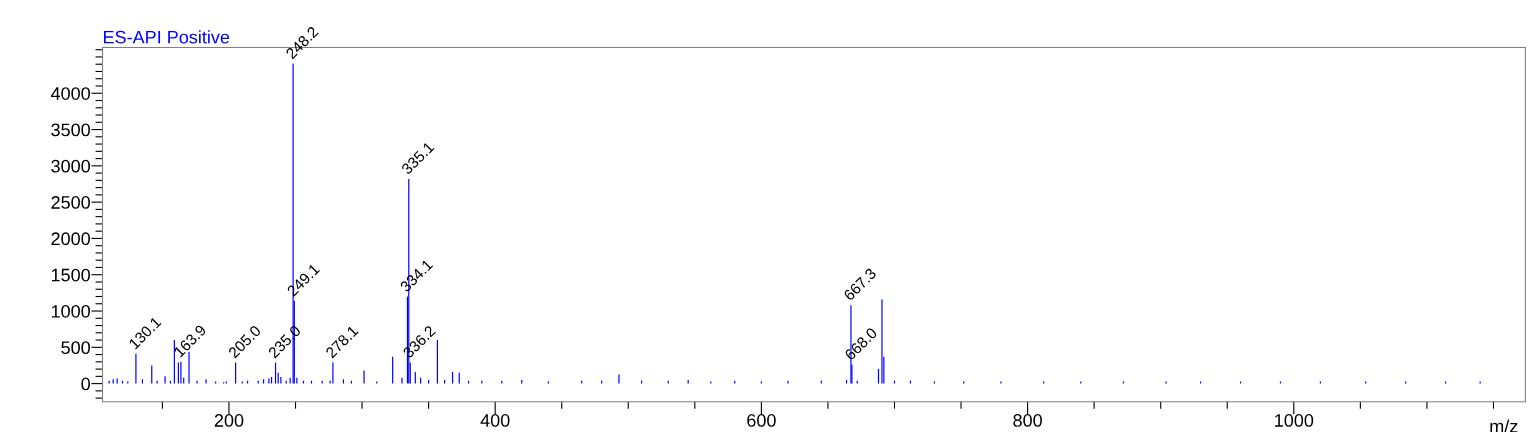 This screenshot has height=432, width=1530. What do you see at coordinates (761, 420) in the screenshot?
I see `x-tick-label: 600` at bounding box center [761, 420].